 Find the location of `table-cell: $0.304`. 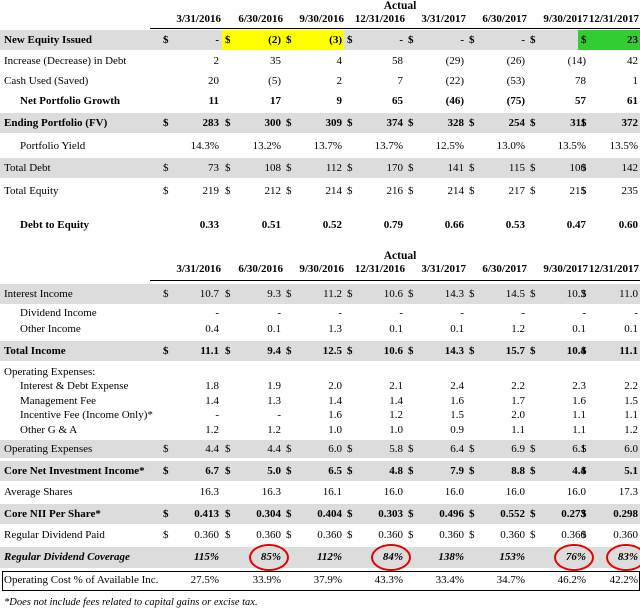

table-cell: $0.304 is located at coordinates (252, 514).